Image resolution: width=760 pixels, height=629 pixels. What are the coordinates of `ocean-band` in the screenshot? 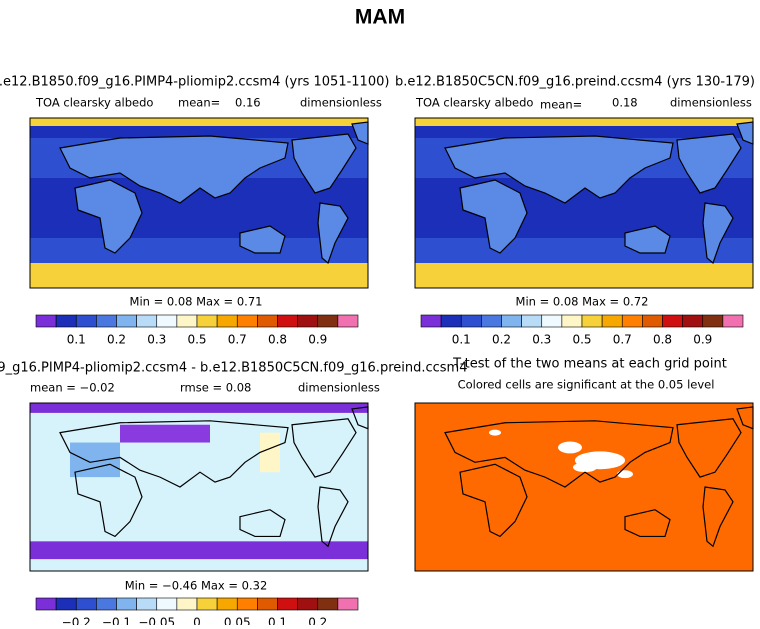 It's located at (199, 250).